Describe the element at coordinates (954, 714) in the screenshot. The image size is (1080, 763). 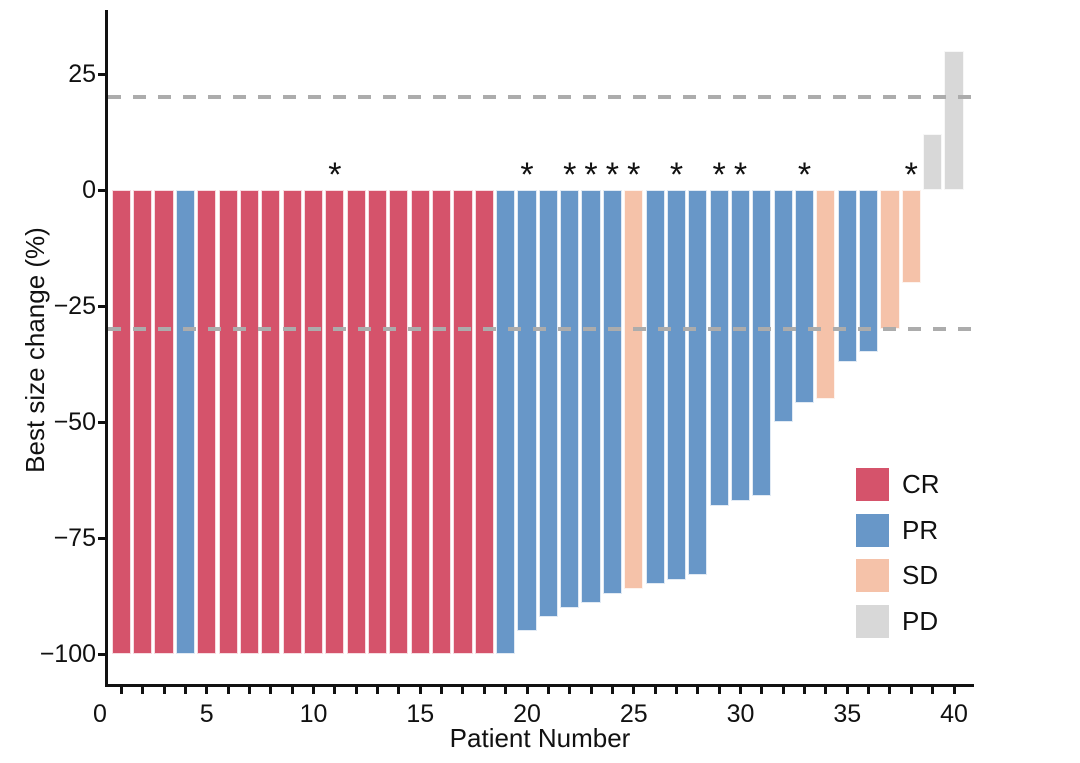
I see `x-tick-label: 40` at that location.